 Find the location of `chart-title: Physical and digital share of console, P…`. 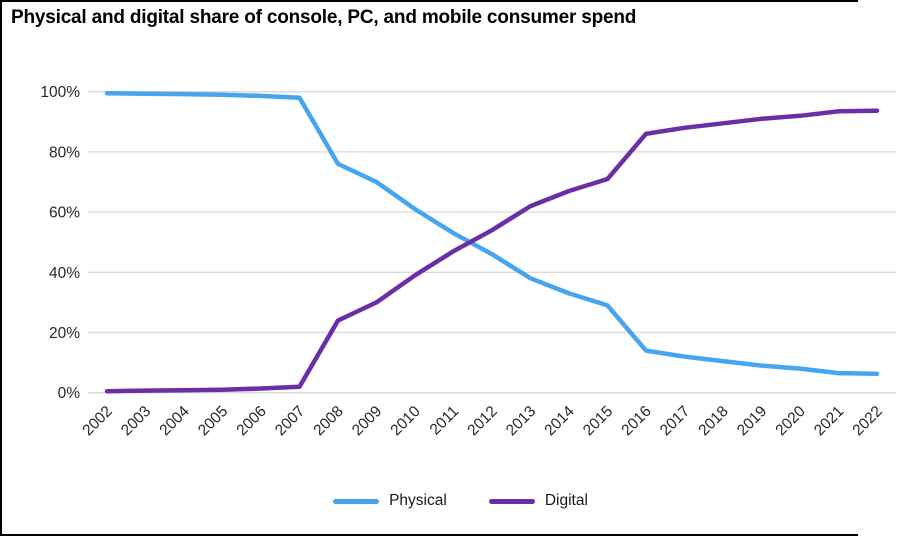

chart-title: Physical and digital share of console, P… is located at coordinates (324, 17).